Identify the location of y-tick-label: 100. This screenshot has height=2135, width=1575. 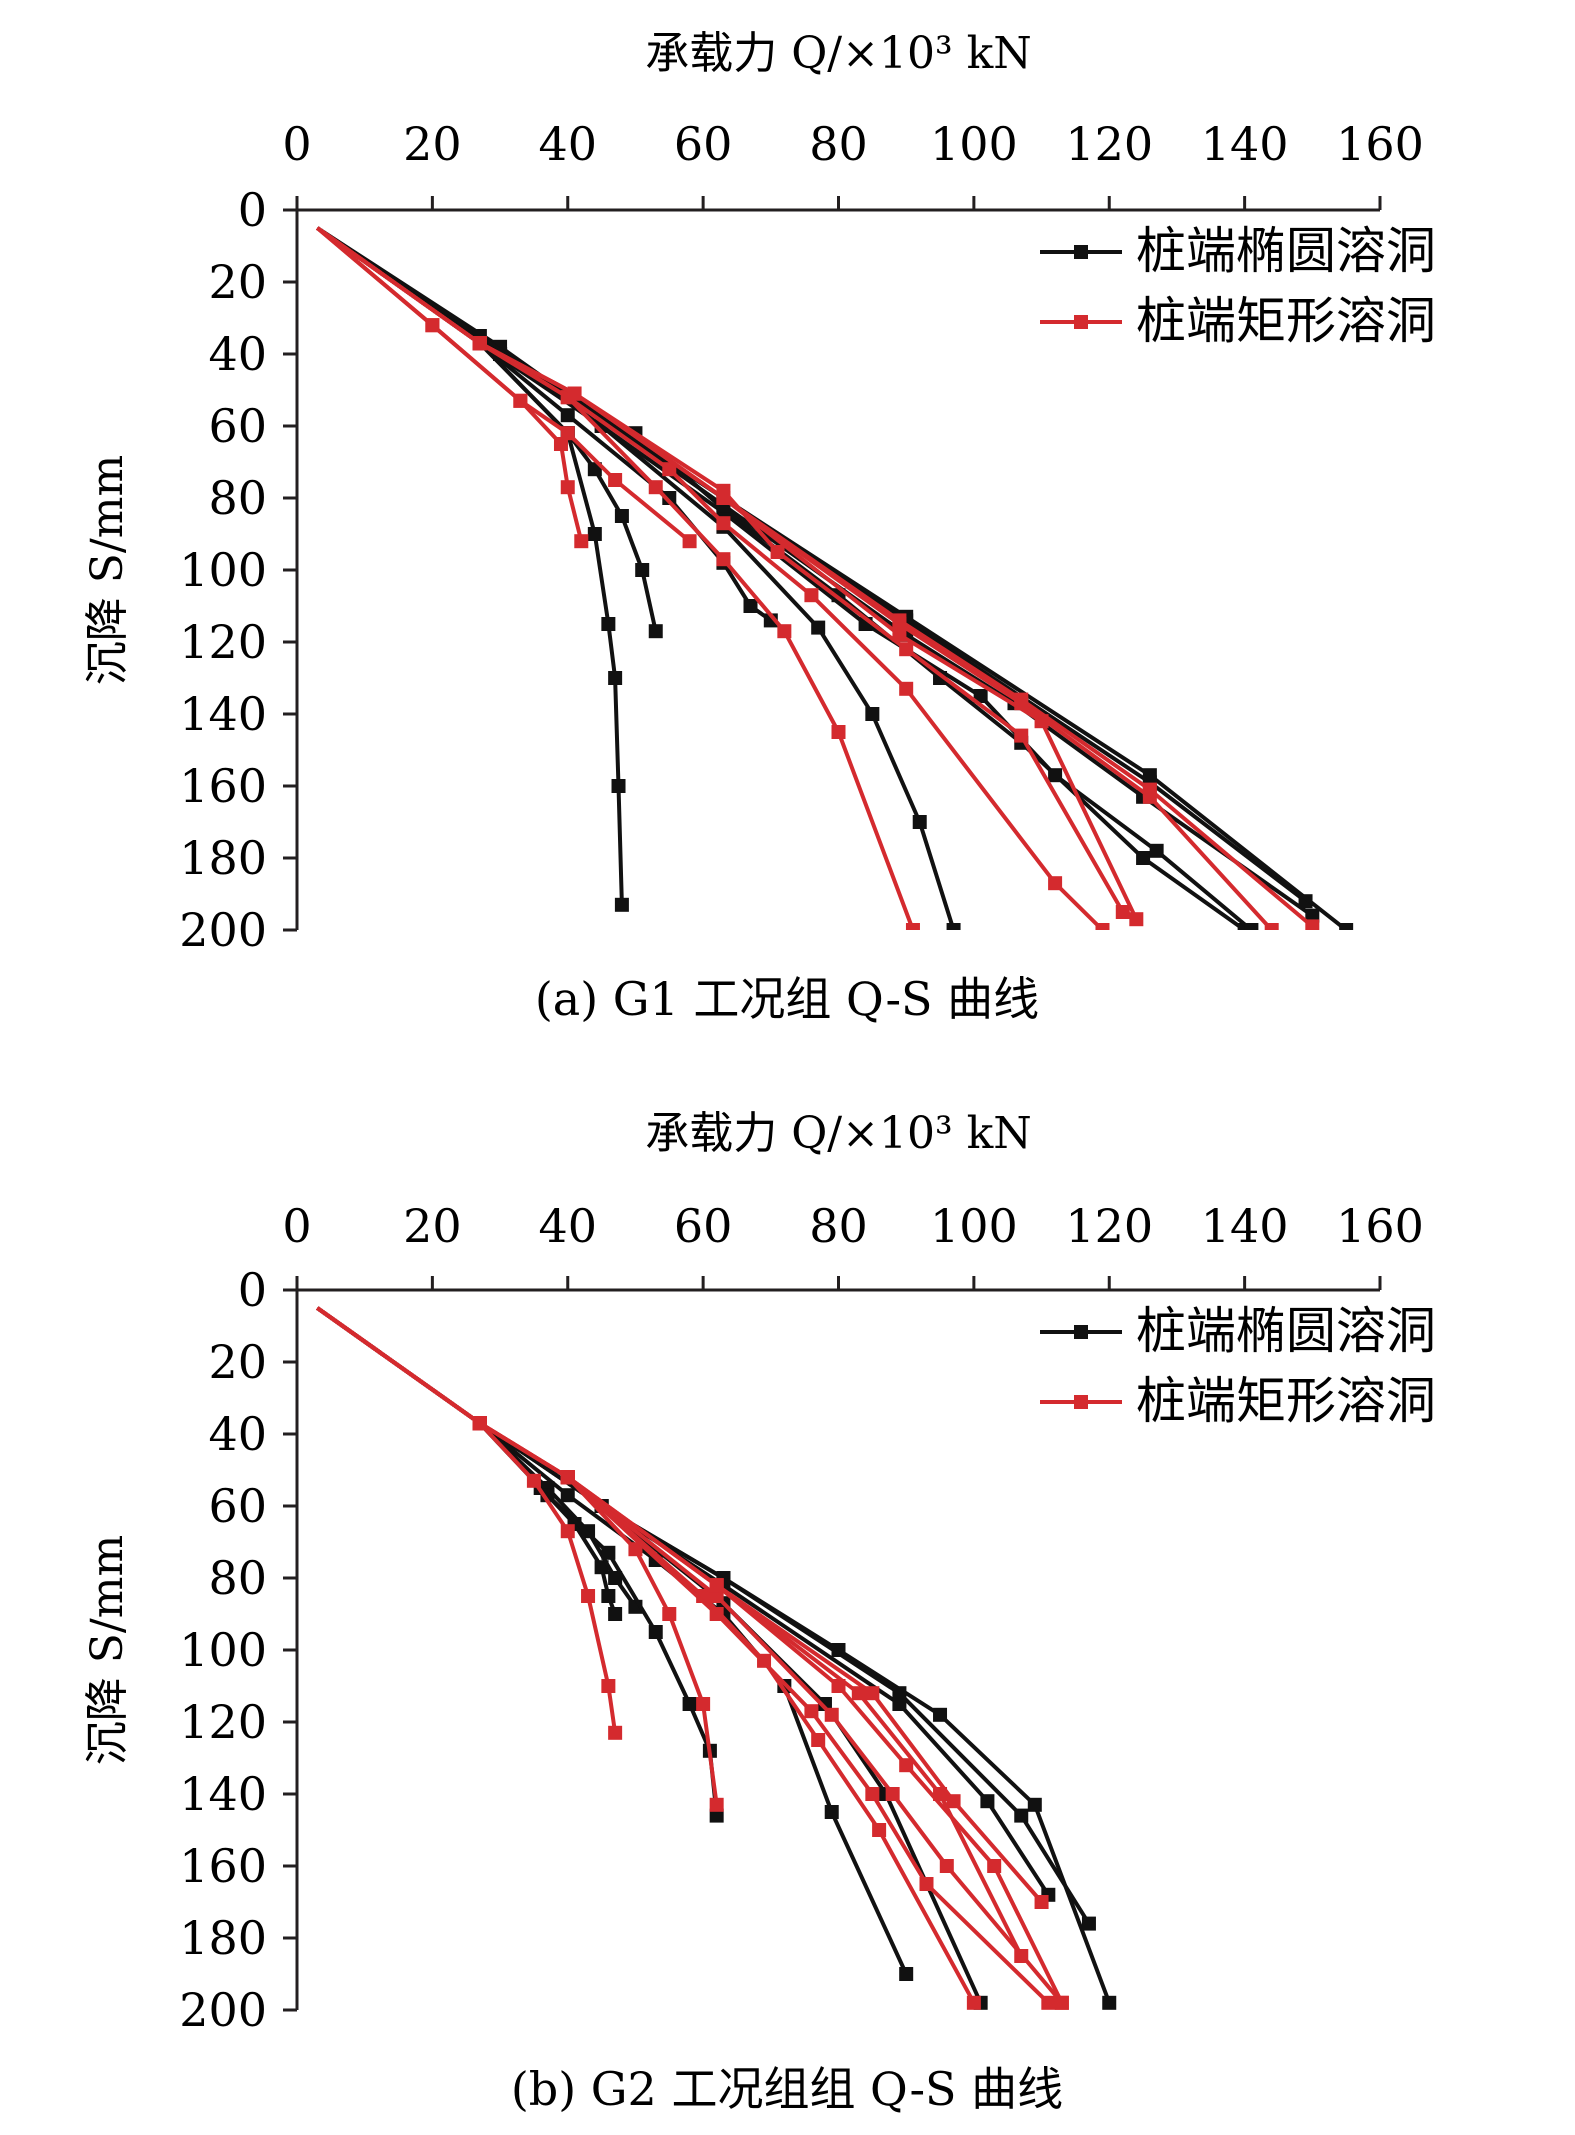
(223, 570).